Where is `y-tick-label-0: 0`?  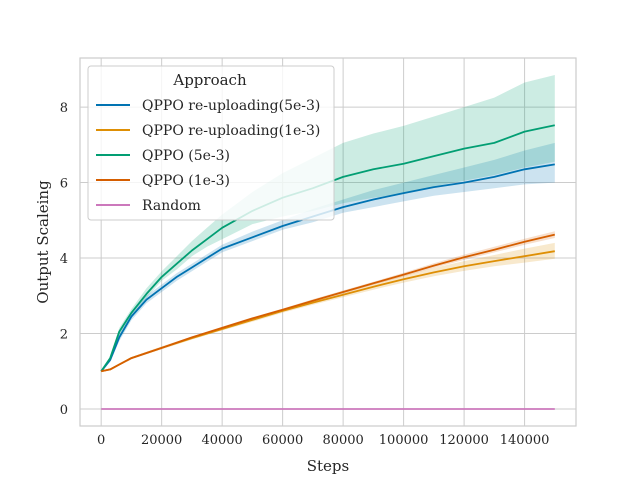
y-tick-label-0: 0 is located at coordinates (64, 410).